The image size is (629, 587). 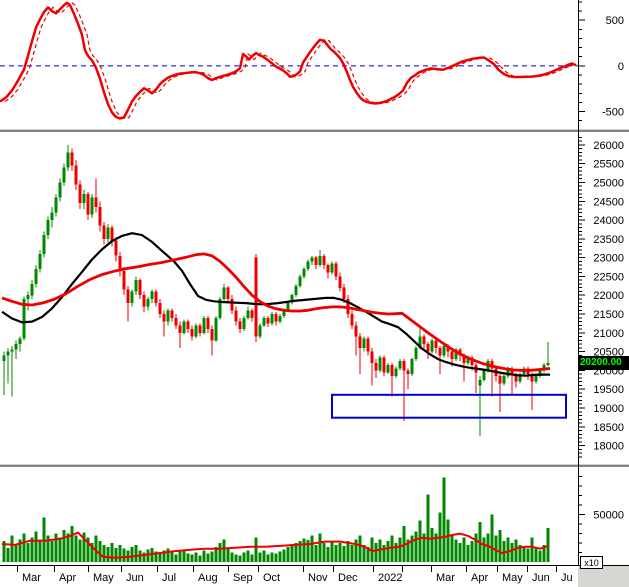 I want to click on month-label: May, so click(x=512, y=578).